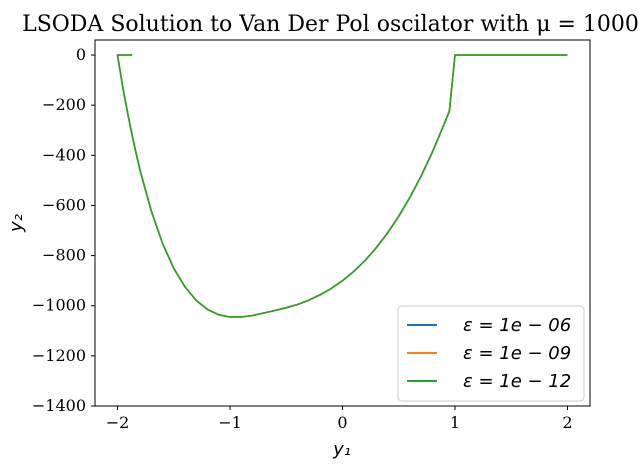 The image size is (638, 468). What do you see at coordinates (59, 305) in the screenshot?
I see `y-tick-label: −1000` at bounding box center [59, 305].